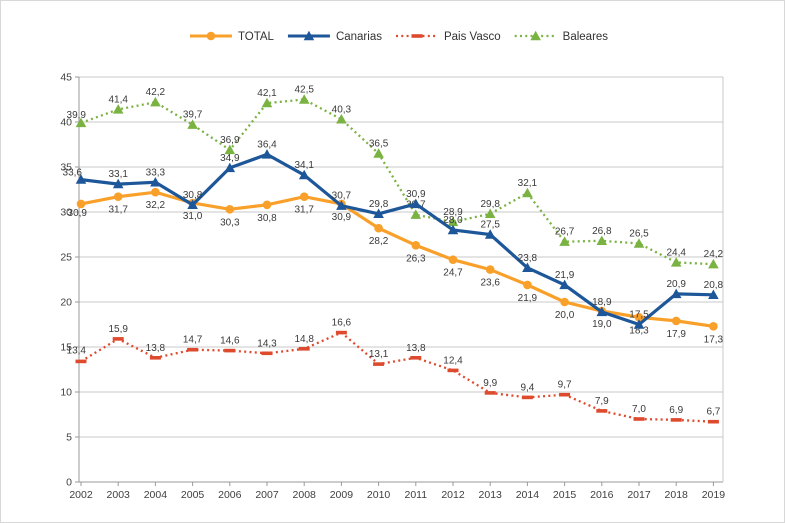  What do you see at coordinates (416, 258) in the screenshot?
I see `data-label: 26,3` at bounding box center [416, 258].